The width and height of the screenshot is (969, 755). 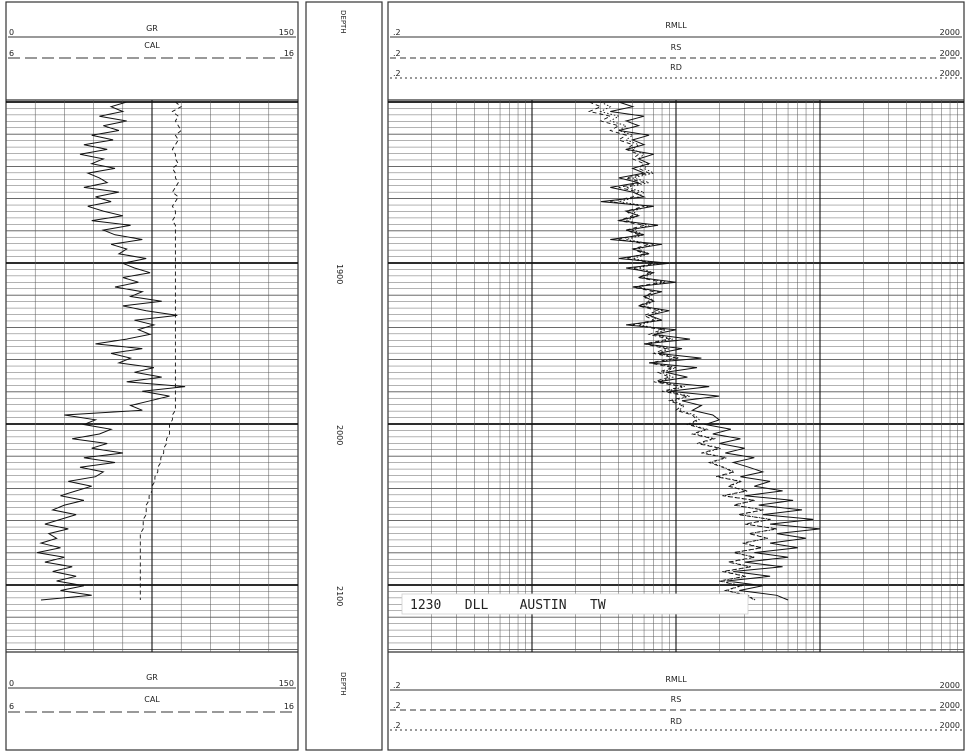 What do you see at coordinates (111, 351) in the screenshot?
I see `gr-curve` at bounding box center [111, 351].